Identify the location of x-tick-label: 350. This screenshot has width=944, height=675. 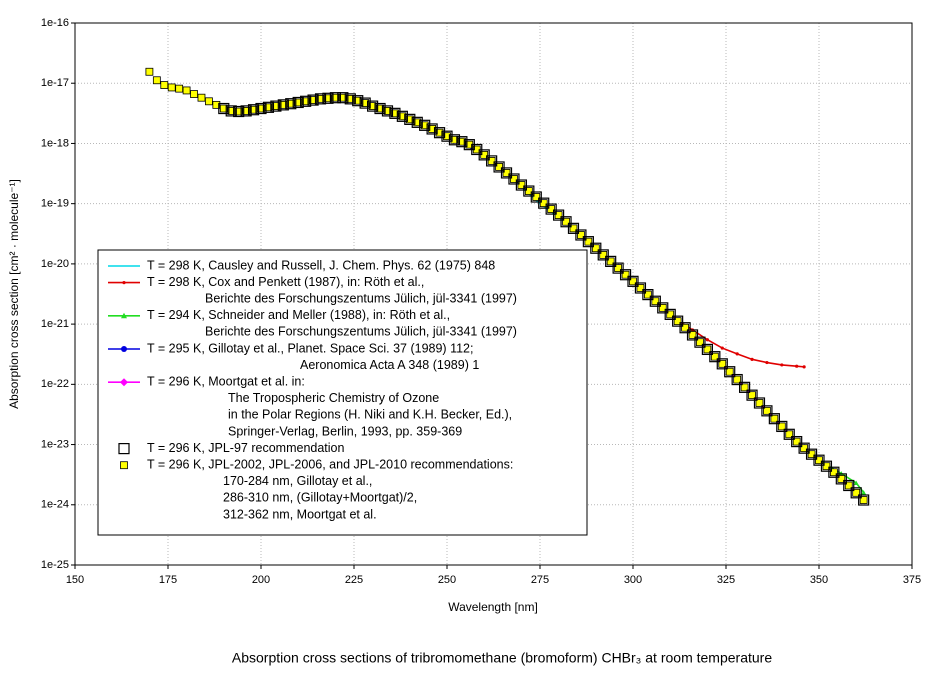
(819, 580).